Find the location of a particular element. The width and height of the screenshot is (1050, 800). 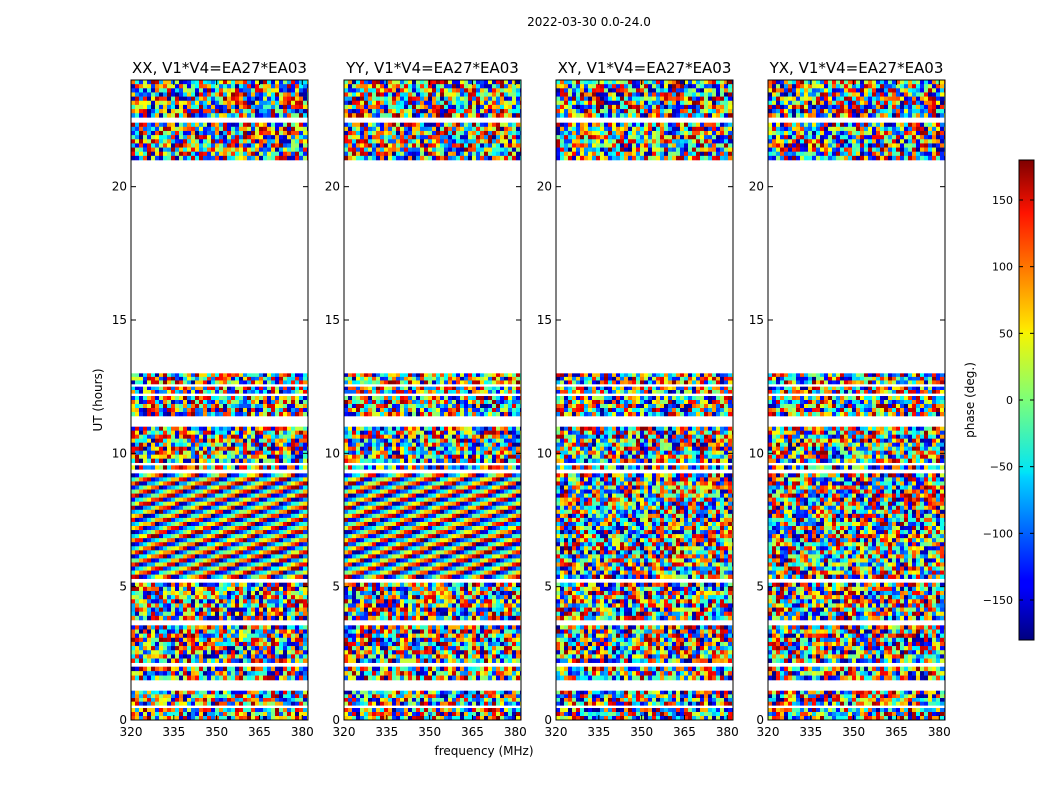

y-axis-label: UT (hours) is located at coordinates (98, 399).